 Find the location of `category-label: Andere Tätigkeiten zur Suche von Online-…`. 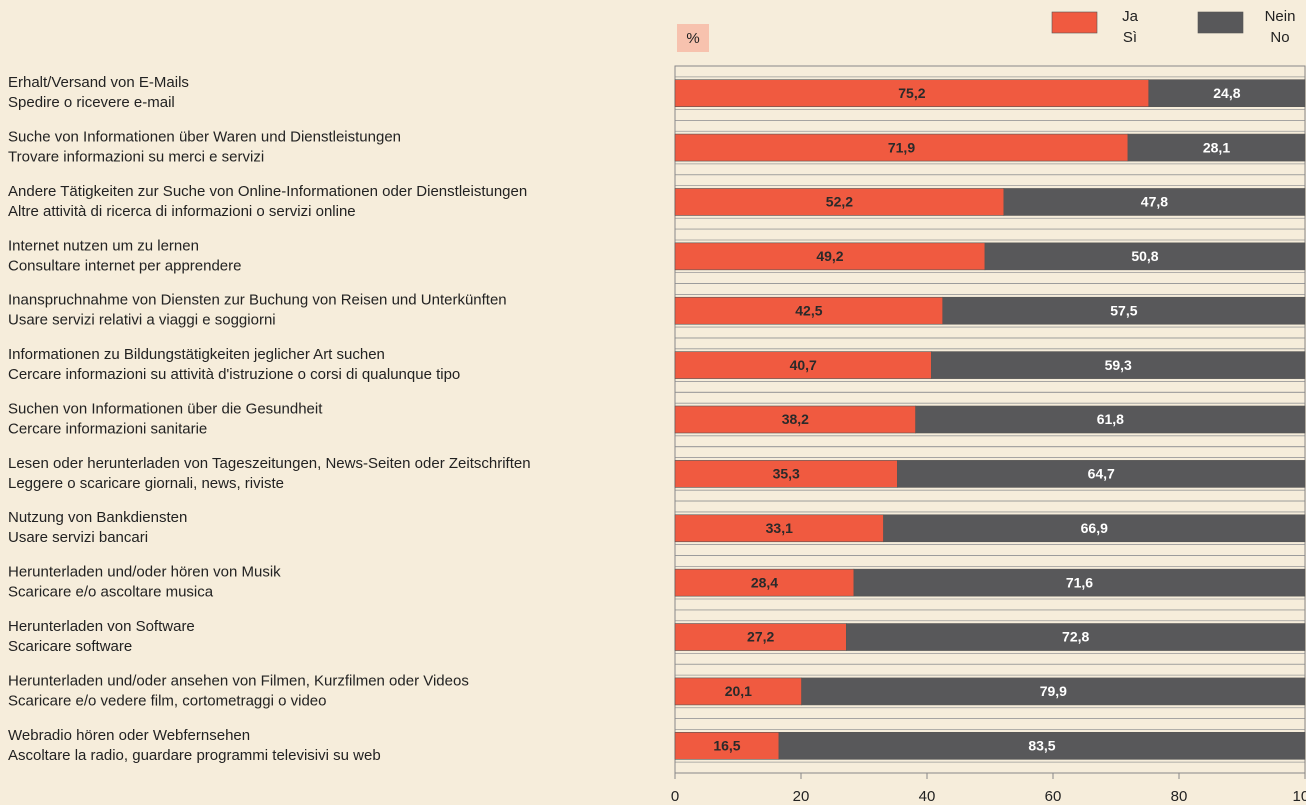

category-label: Andere Tätigkeiten zur Suche von Online-… is located at coordinates (267, 191).